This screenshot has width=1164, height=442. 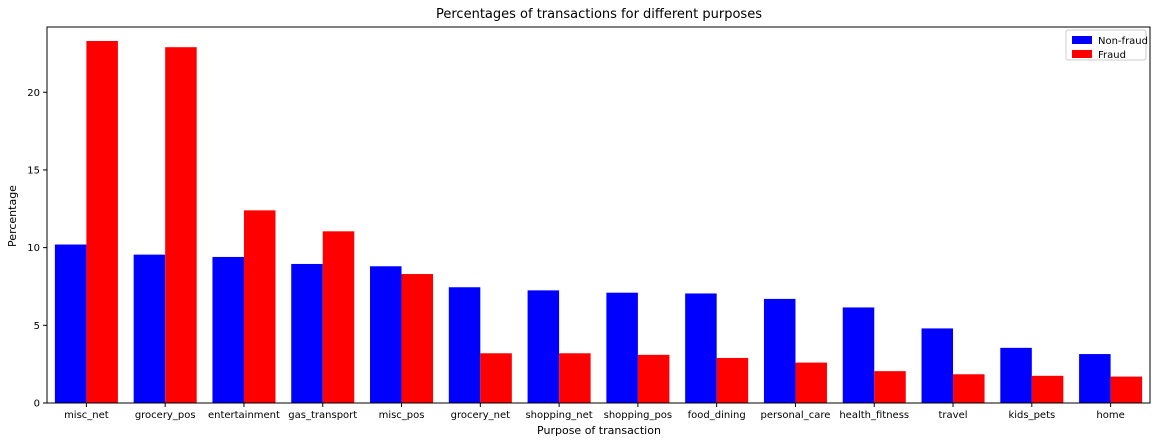 What do you see at coordinates (622, 347) in the screenshot?
I see `bar-nonfraud-shopping-pos` at bounding box center [622, 347].